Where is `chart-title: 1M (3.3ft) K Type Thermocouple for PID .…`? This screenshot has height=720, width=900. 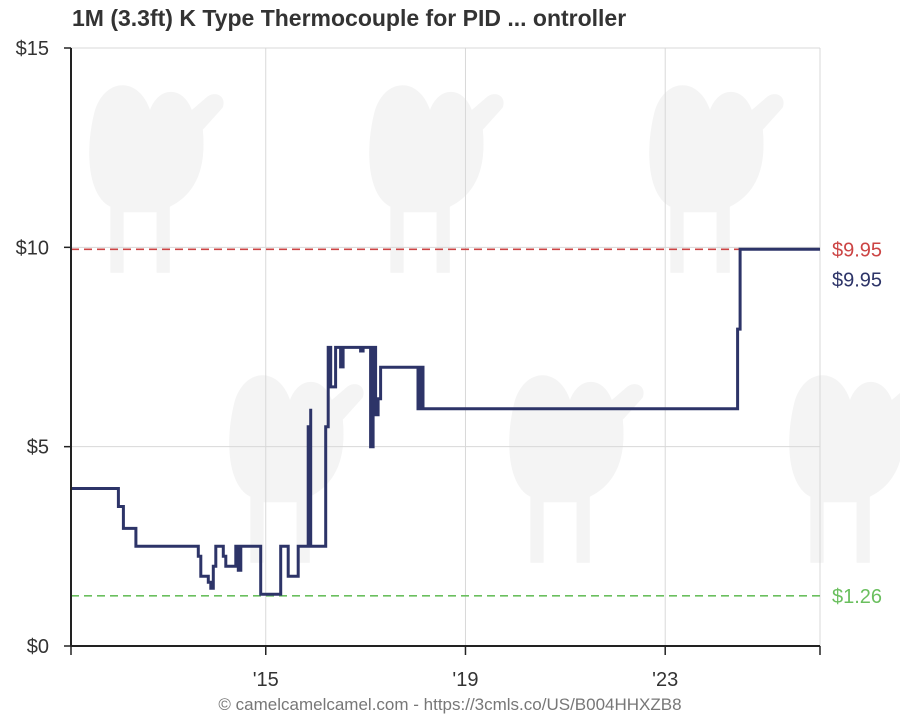
chart-title: 1M (3.3ft) K Type Thermocouple for PID .… is located at coordinates (349, 18).